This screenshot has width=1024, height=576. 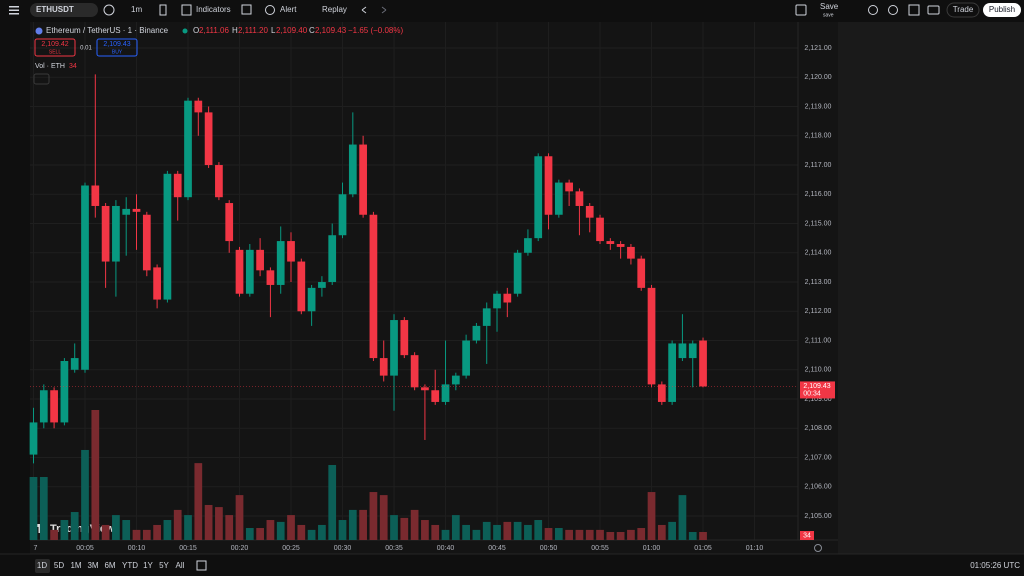 What do you see at coordinates (817, 399) in the screenshot?
I see `y-tick-label: 2,109.00` at bounding box center [817, 399].